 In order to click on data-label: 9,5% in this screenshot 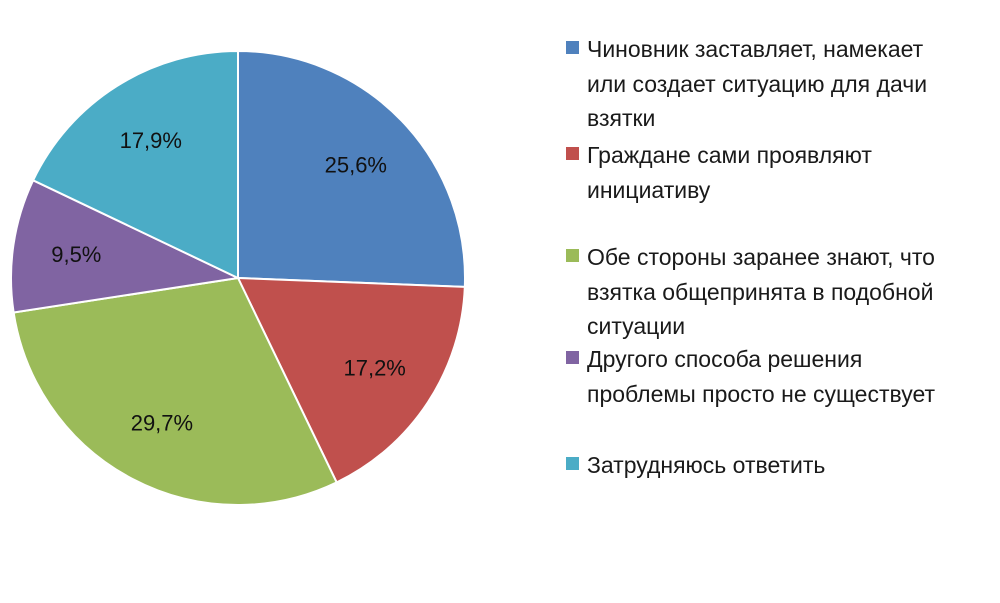, I will do `click(76, 254)`.